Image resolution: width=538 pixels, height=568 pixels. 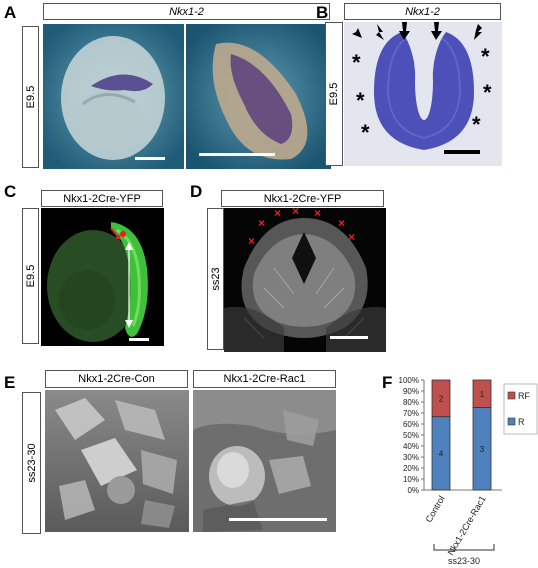 I want to click on y-tick-label: 20%, so click(x=411, y=468).